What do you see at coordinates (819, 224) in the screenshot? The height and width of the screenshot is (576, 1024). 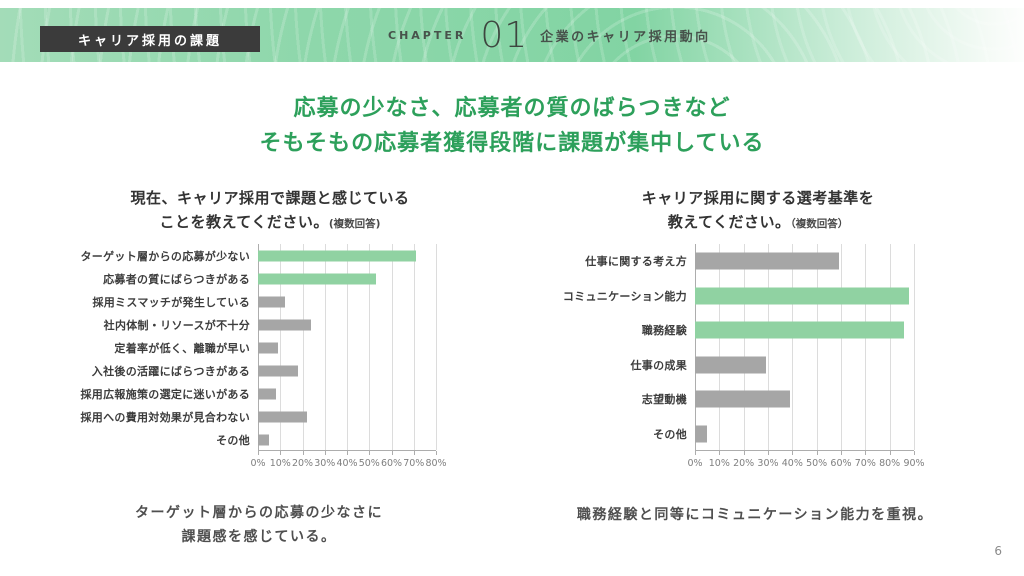 I see `right-chart-title-note: （複数回答）` at bounding box center [819, 224].